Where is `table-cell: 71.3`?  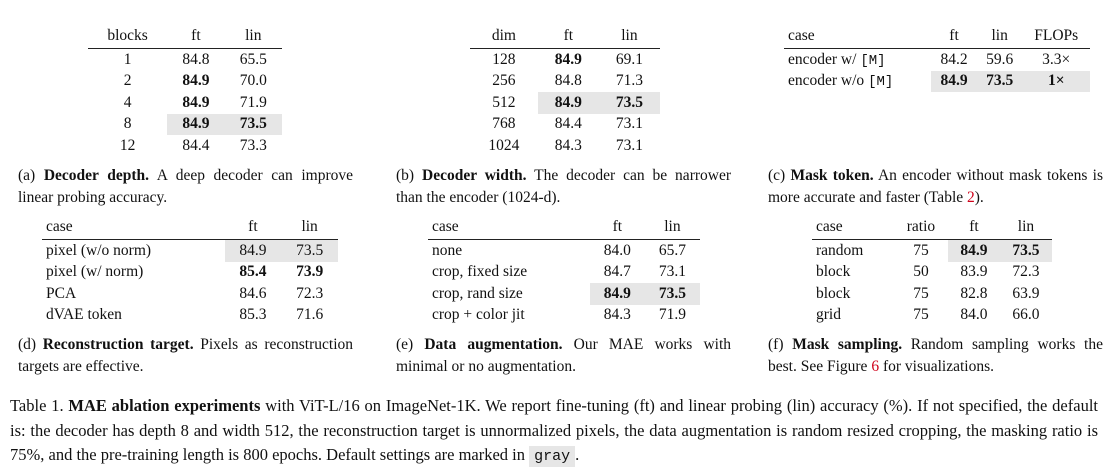 table-cell: 71.3 is located at coordinates (629, 81).